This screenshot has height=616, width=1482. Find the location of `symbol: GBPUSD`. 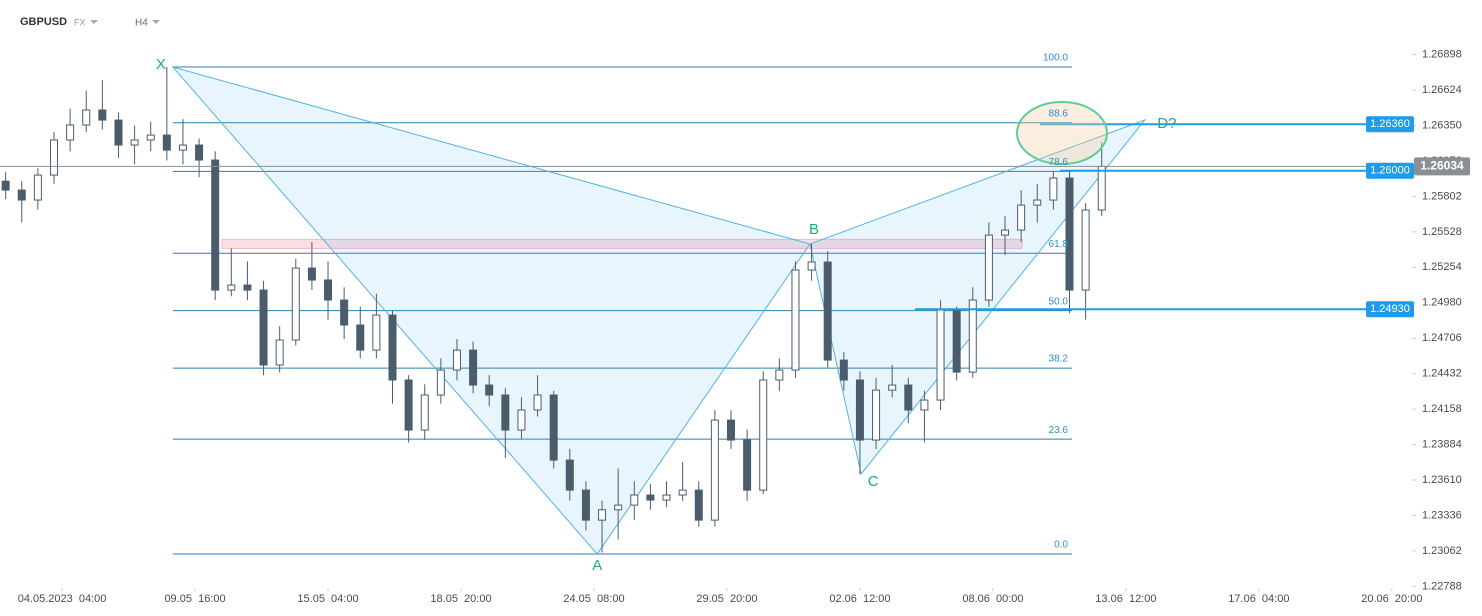

symbol: GBPUSD is located at coordinates (43, 22).